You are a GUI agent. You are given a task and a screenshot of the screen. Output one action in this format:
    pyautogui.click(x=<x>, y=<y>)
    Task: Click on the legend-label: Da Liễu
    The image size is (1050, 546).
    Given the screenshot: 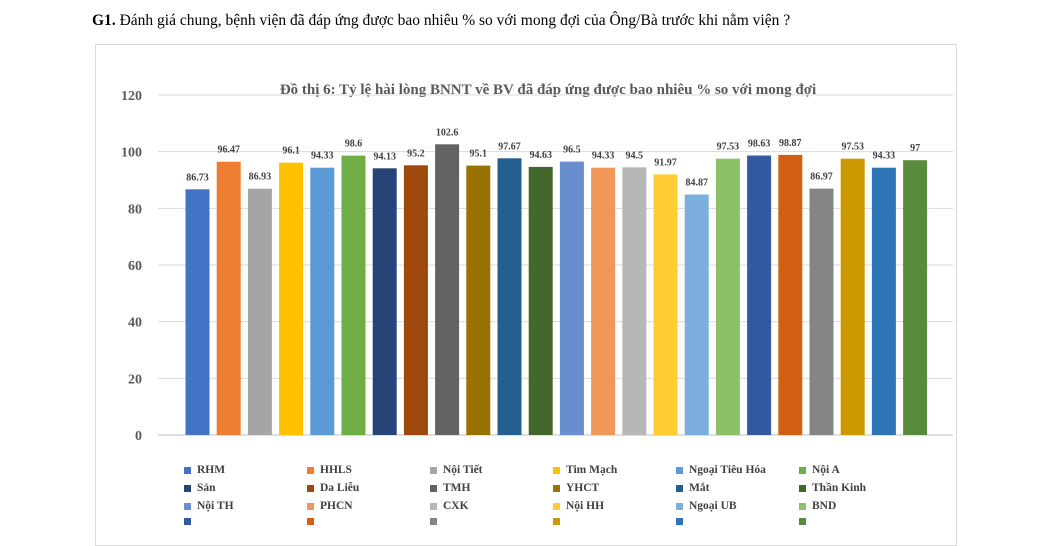 What is the action you would take?
    pyautogui.click(x=340, y=488)
    